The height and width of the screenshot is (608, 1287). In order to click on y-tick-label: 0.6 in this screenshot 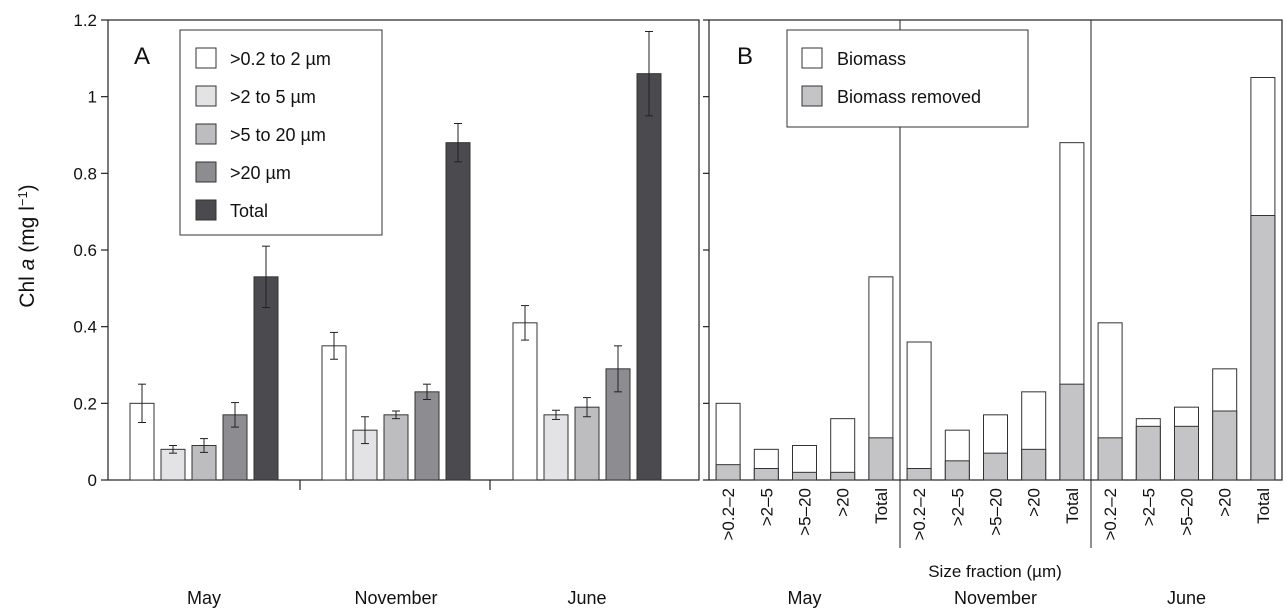, I will do `click(85, 250)`.